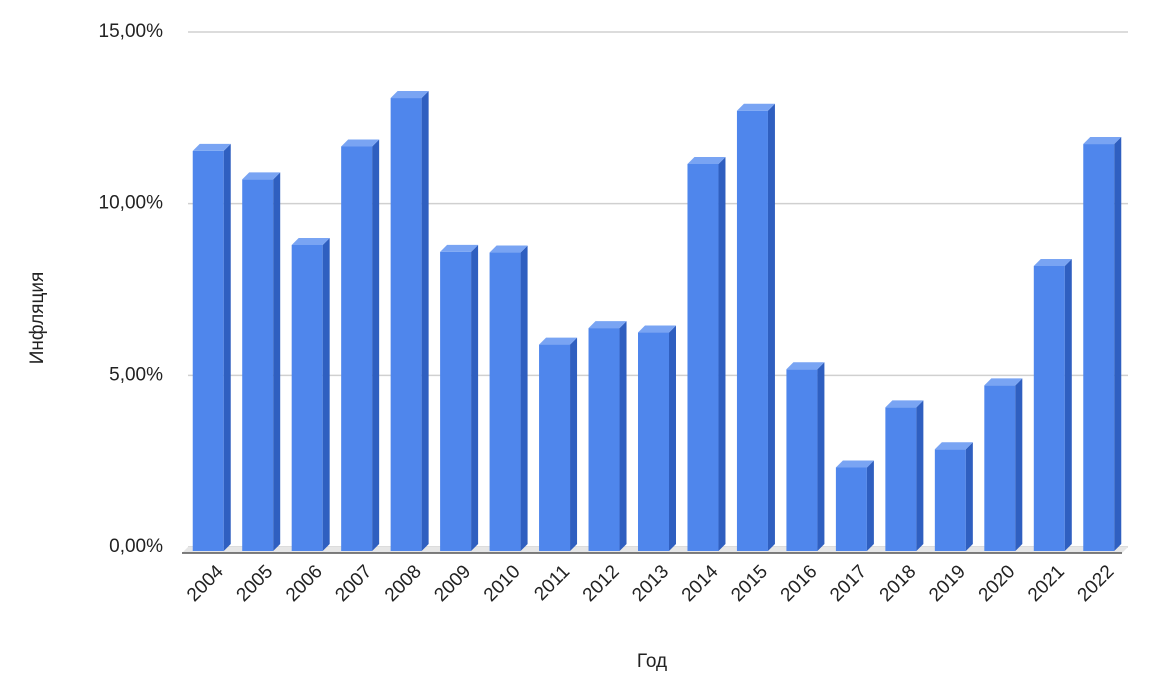 Image resolution: width=1175 pixels, height=698 pixels. What do you see at coordinates (601, 583) in the screenshot?
I see `x-tick-label: 2012` at bounding box center [601, 583].